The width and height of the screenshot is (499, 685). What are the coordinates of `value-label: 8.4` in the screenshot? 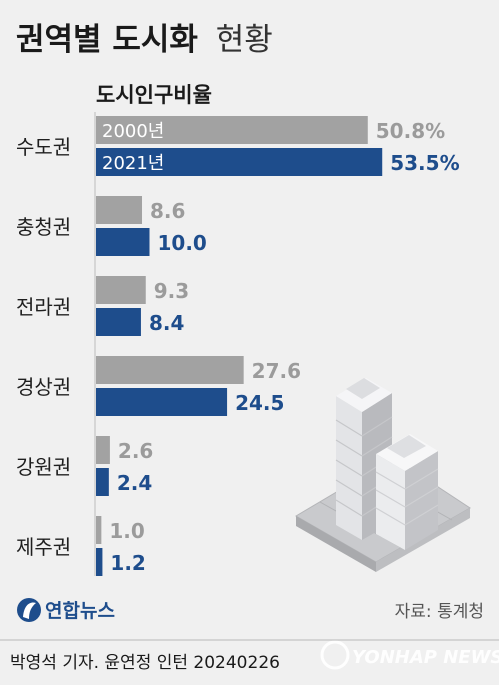 It's located at (166, 323).